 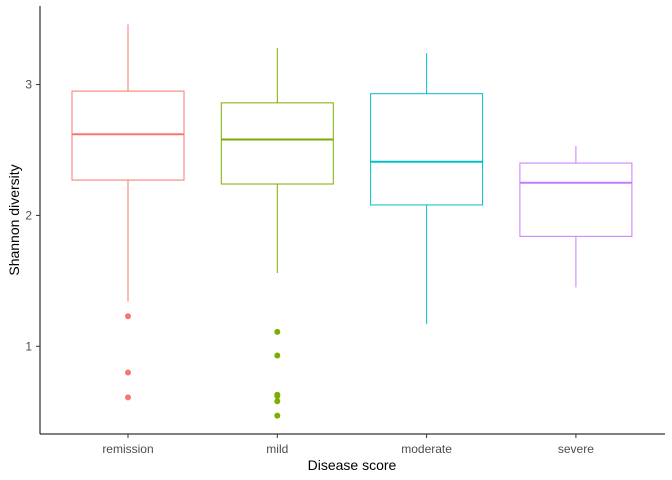 What do you see at coordinates (127, 449) in the screenshot?
I see `x-tick-label-remission: remission` at bounding box center [127, 449].